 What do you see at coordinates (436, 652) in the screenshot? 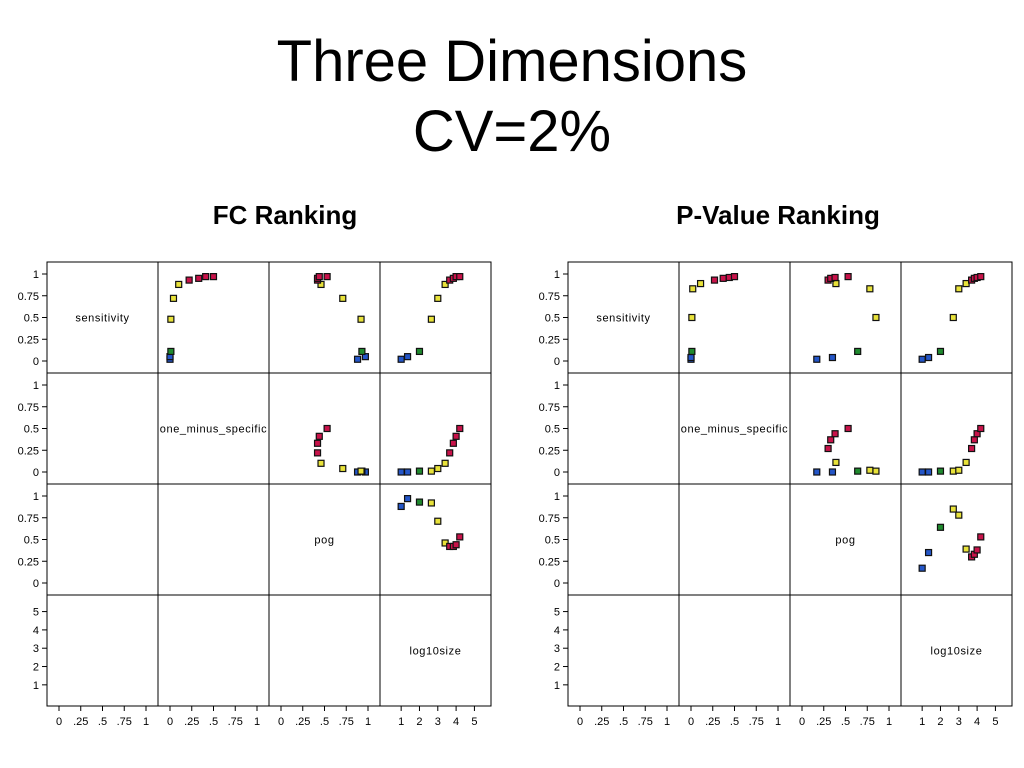
I see `variable-label-log10size: log10size` at bounding box center [436, 652].